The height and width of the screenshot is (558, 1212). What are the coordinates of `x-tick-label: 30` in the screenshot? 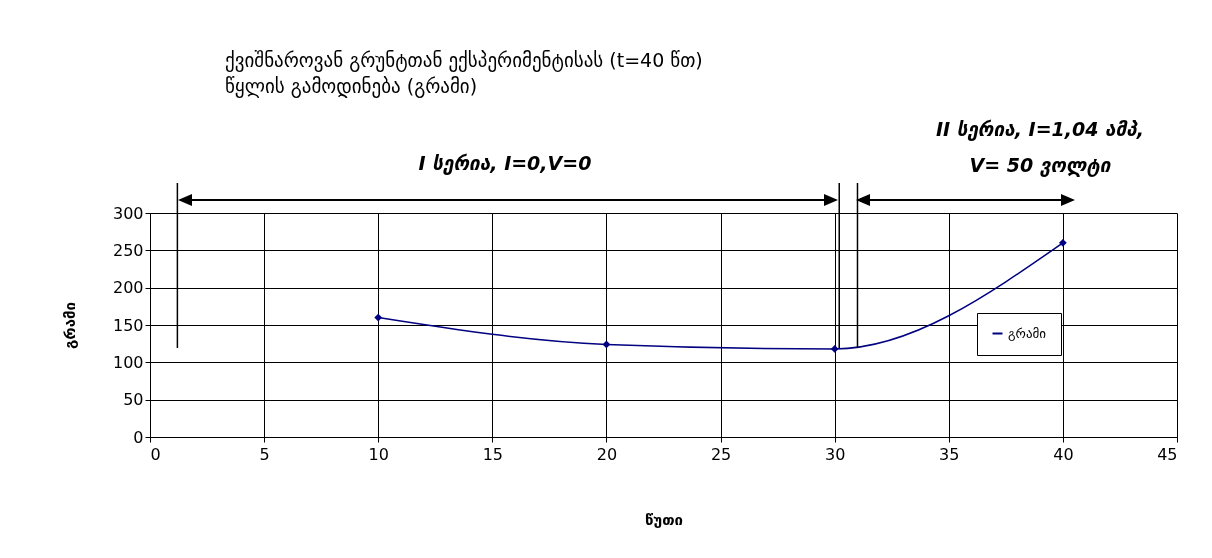 It's located at (835, 454).